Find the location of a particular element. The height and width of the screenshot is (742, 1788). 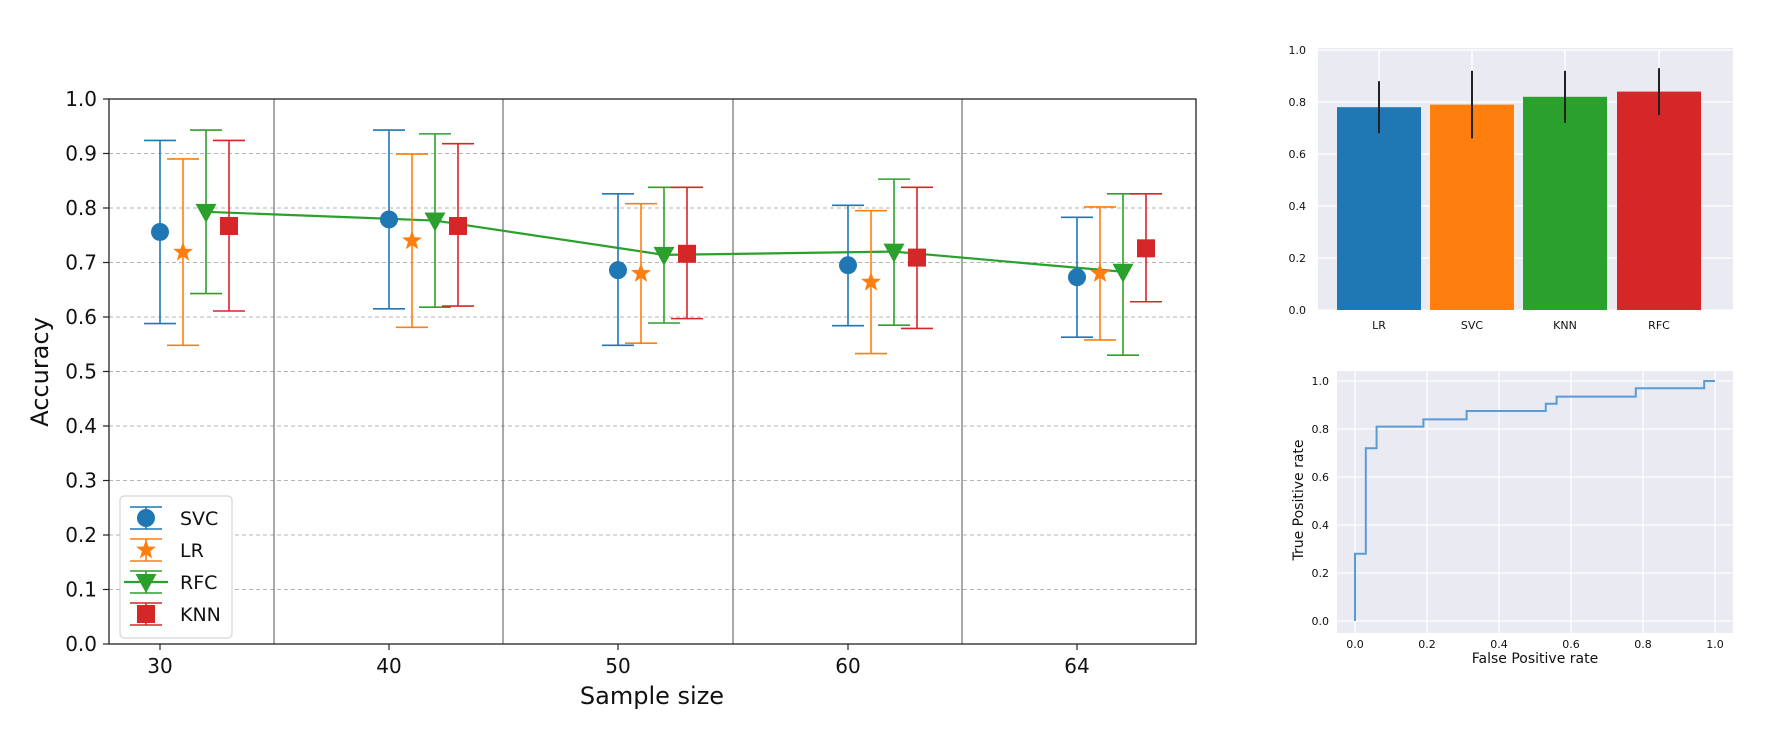

roc-y-tick-label: 0.6 is located at coordinates (1321, 477).